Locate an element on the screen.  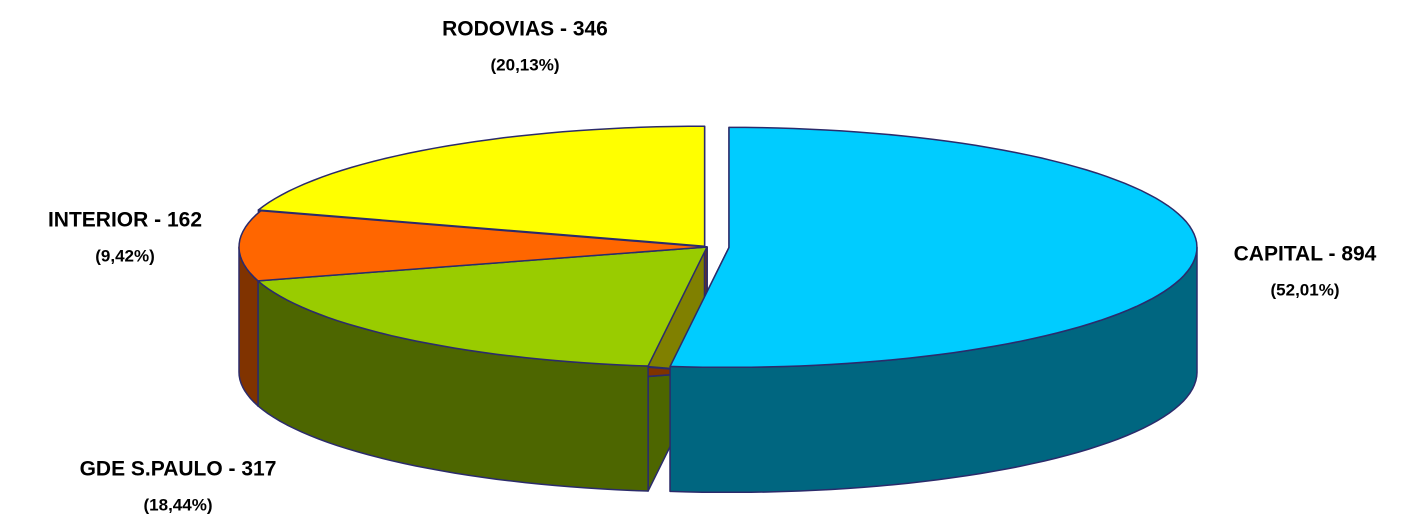
slice-percent-label: (18,44%) is located at coordinates (178, 504).